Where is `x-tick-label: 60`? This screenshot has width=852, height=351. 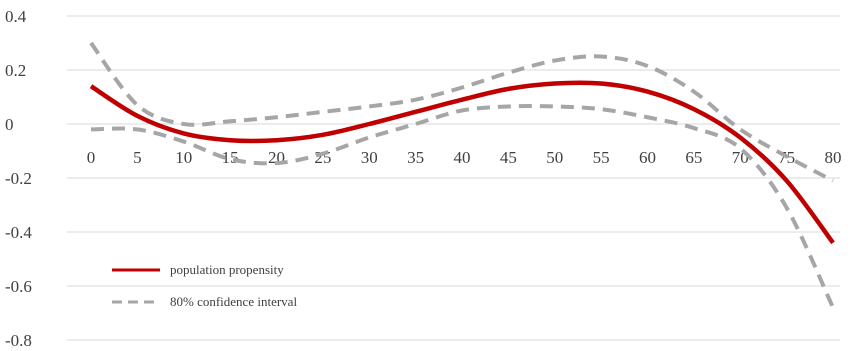 x-tick-label: 60 is located at coordinates (647, 157).